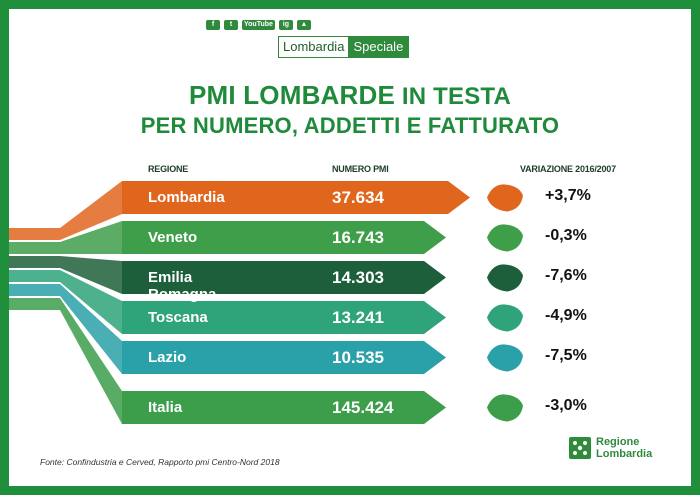 This screenshot has width=700, height=495. Describe the element at coordinates (213, 25) in the screenshot. I see `facebook-icon: f` at that location.